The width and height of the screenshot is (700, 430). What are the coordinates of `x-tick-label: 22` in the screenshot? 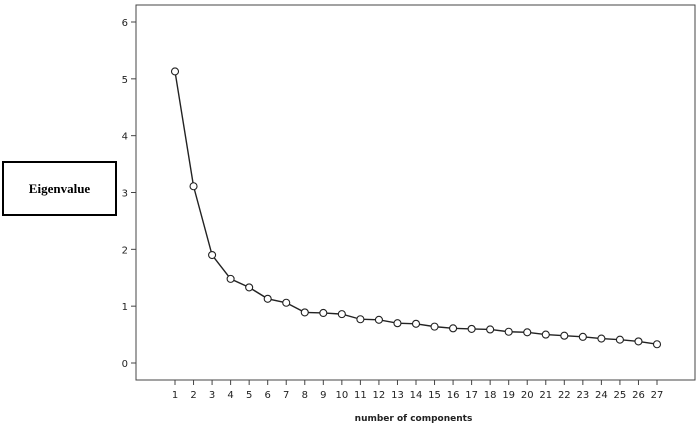 It's located at (564, 395).